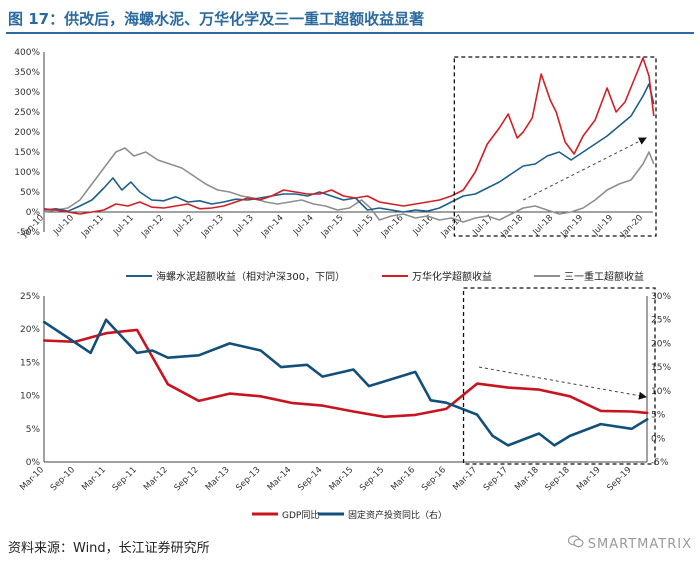 The width and height of the screenshot is (700, 571). Describe the element at coordinates (248, 479) in the screenshot. I see `bottom-x-tick-label: Sep-13` at that location.